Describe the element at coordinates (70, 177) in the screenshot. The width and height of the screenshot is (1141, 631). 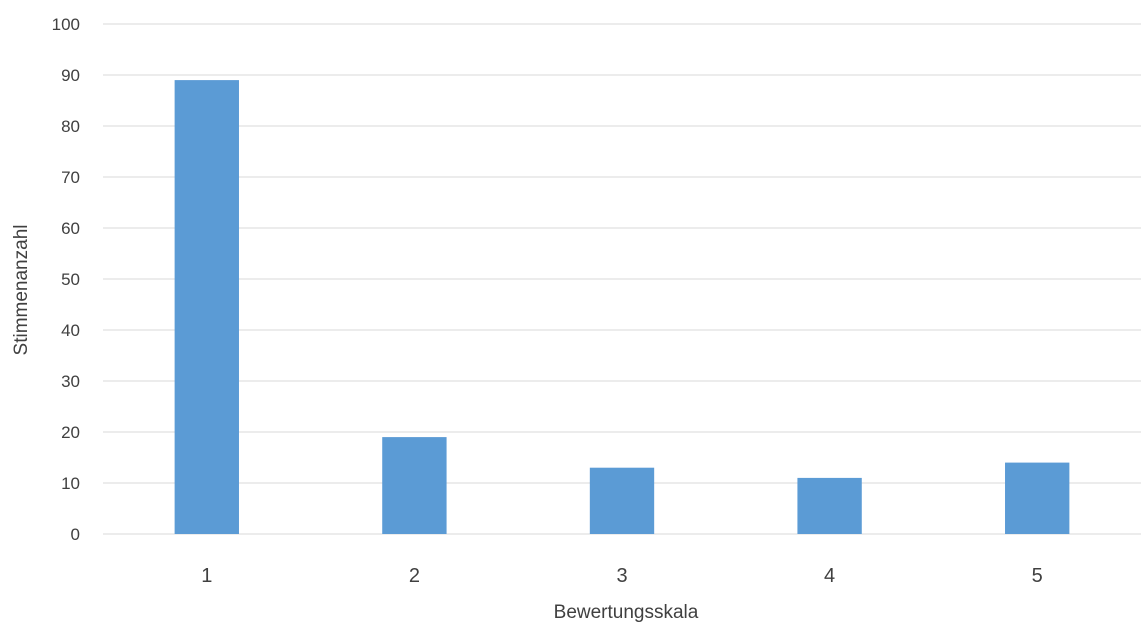
I see `y-tick-label: 70` at that location.